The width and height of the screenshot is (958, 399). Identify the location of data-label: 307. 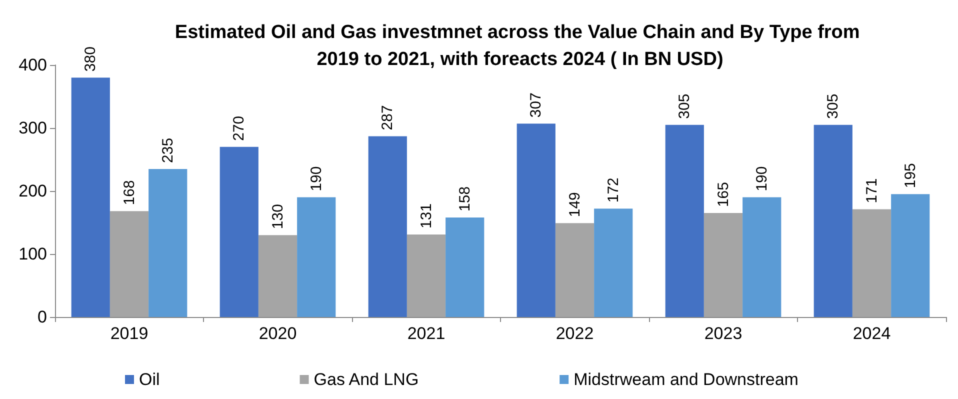
(536, 105).